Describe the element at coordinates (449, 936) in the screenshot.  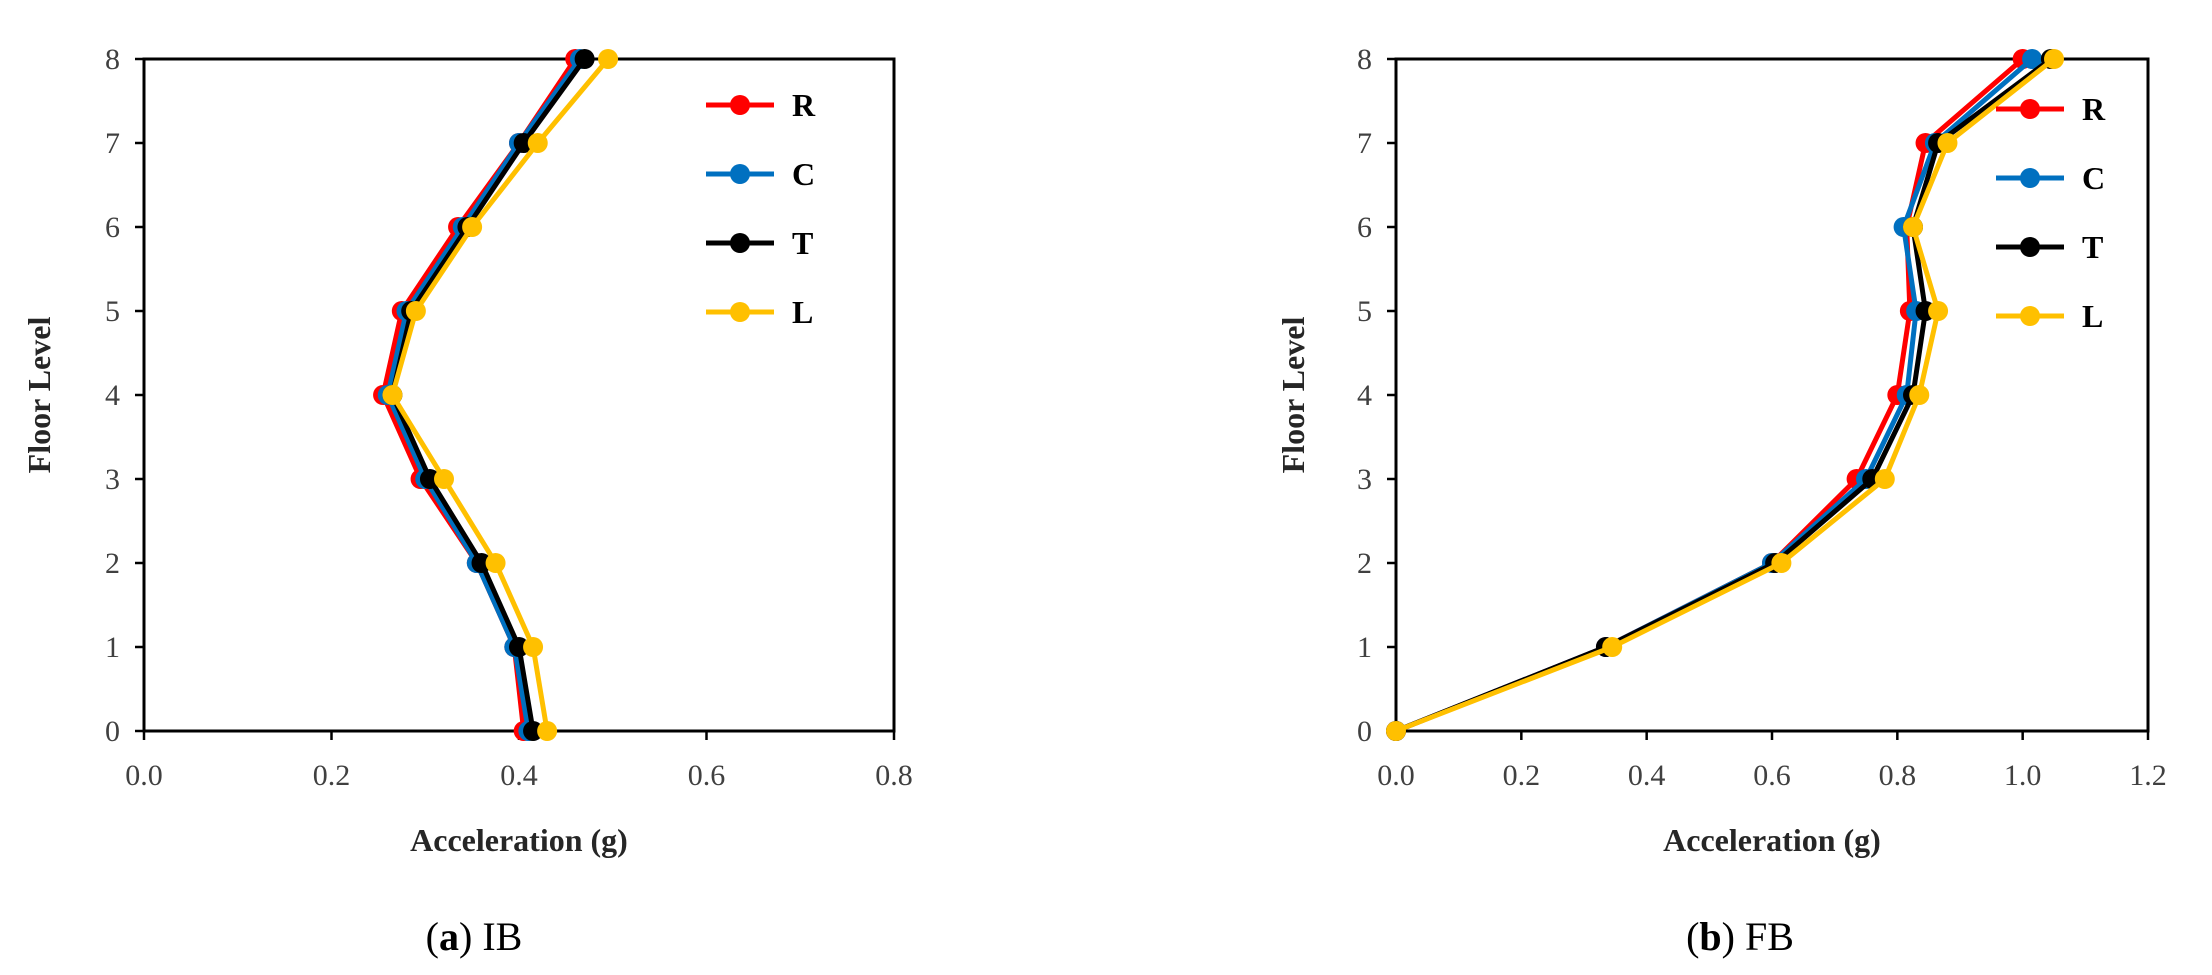
I see `caption-letter: a` at that location.